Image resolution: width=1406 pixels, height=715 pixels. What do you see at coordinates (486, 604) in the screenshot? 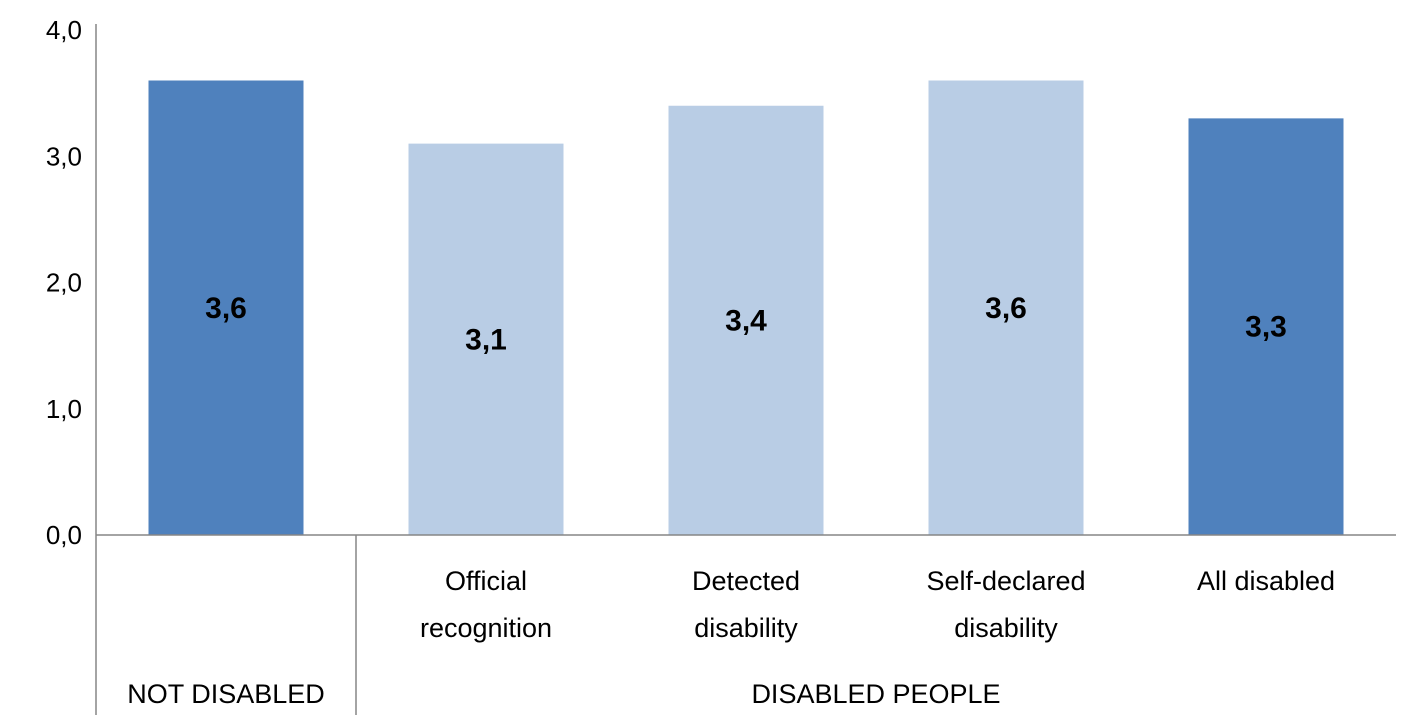
I see `x-tick-label: Official recognition` at bounding box center [486, 604].